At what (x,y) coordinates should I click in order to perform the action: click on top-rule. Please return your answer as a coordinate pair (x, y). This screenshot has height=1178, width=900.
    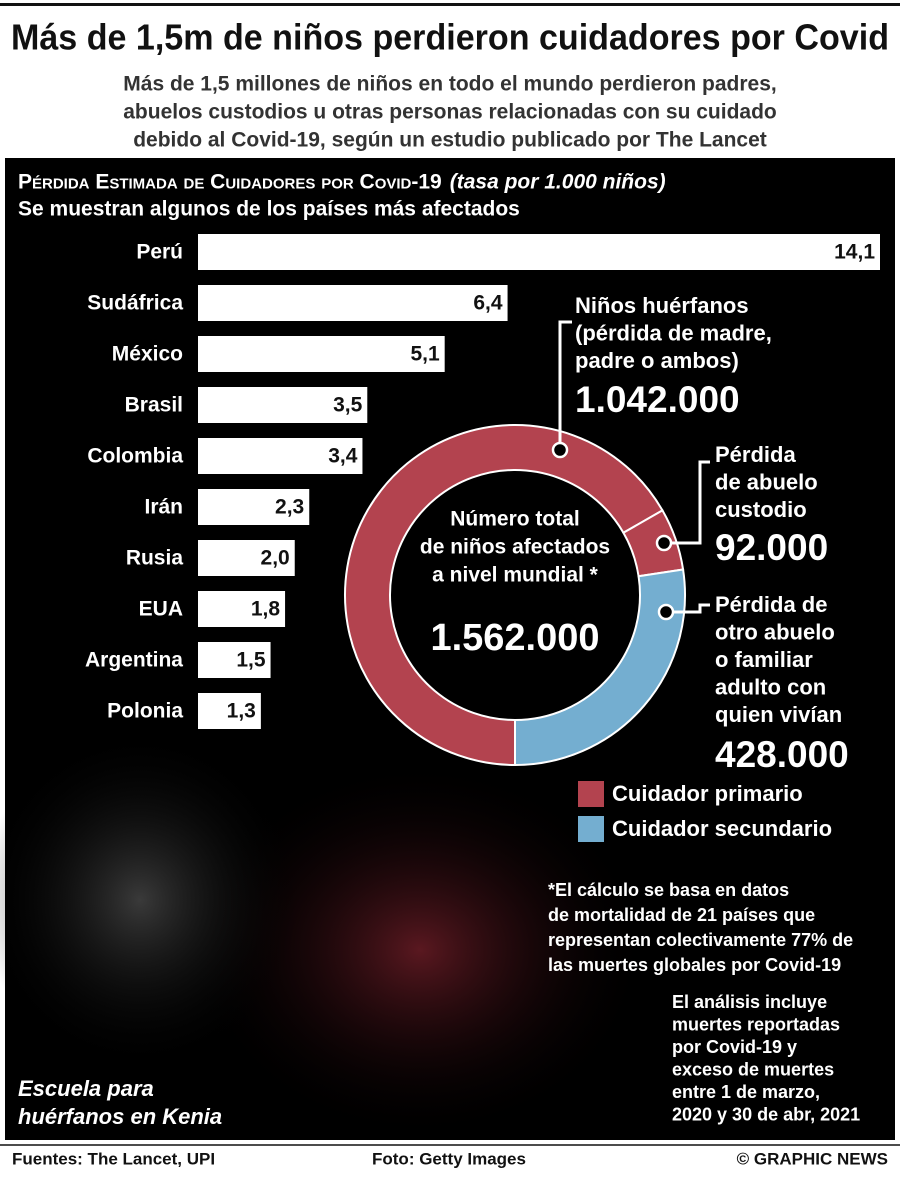
    Looking at the image, I should click on (450, 4).